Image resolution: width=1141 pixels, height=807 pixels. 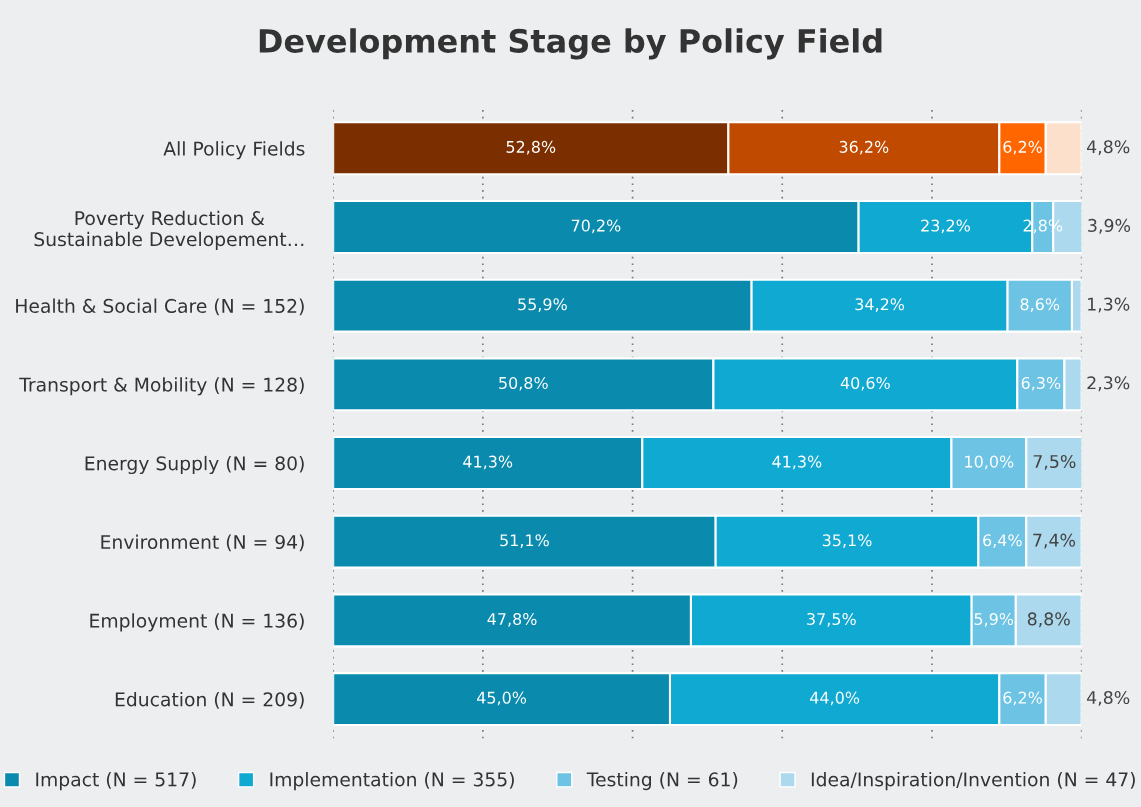 What do you see at coordinates (234, 150) in the screenshot?
I see `y-tick-label: All Policy Fields` at bounding box center [234, 150].